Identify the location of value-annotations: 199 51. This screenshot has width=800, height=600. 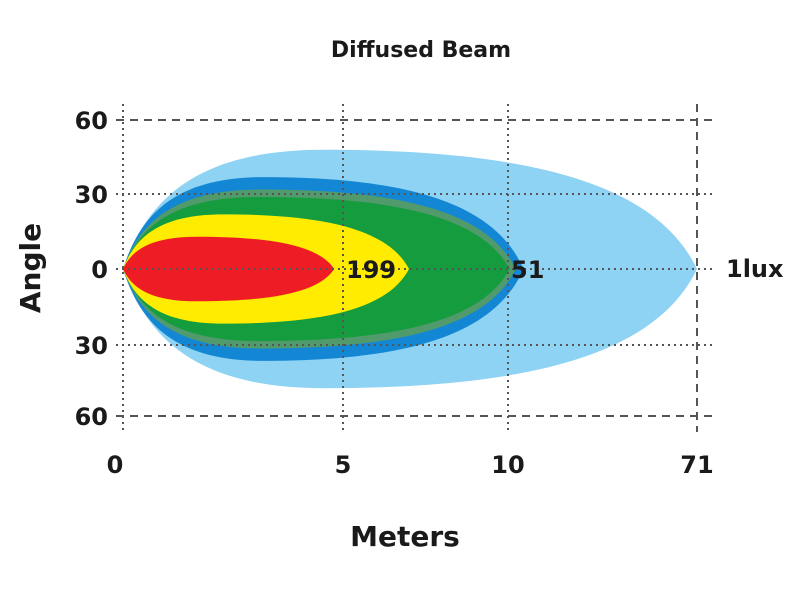
(445, 270).